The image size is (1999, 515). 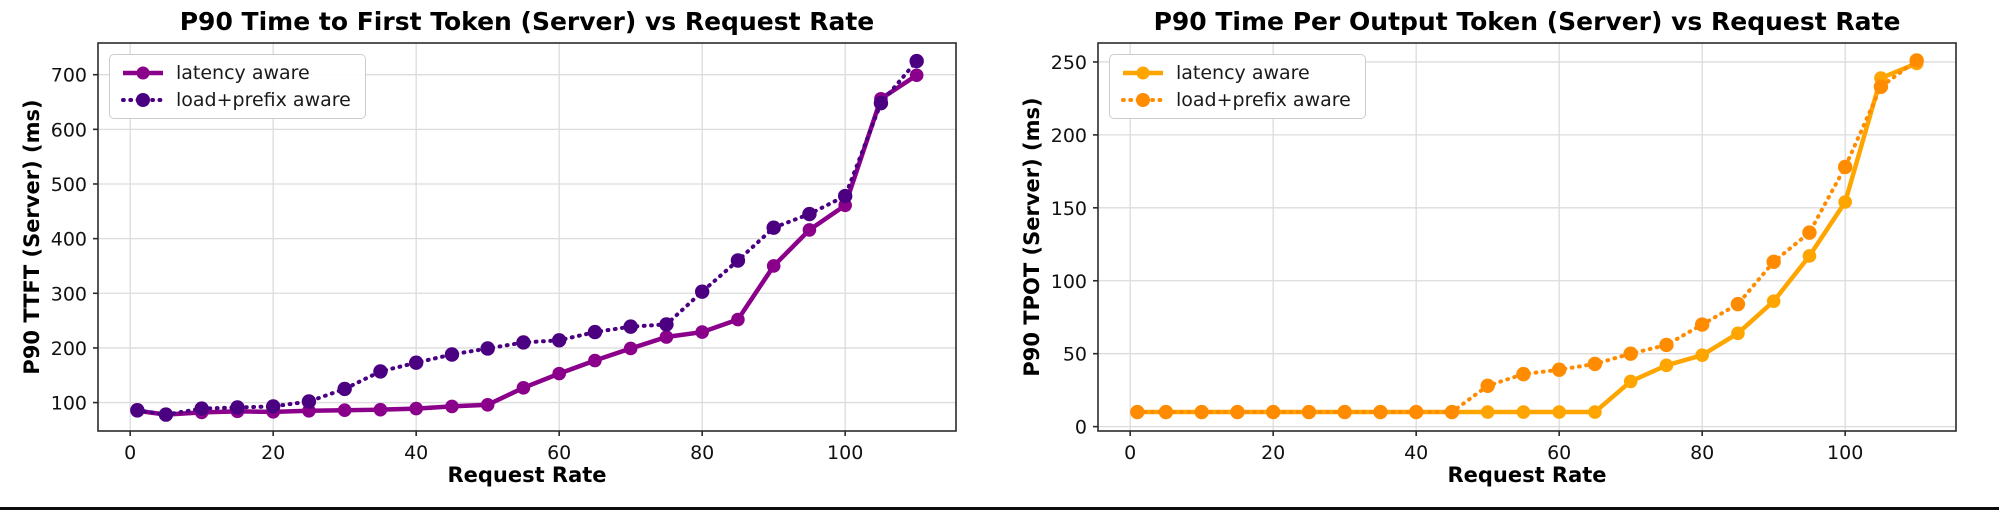 I want to click on svg-text: 50, so click(x=1075, y=355).